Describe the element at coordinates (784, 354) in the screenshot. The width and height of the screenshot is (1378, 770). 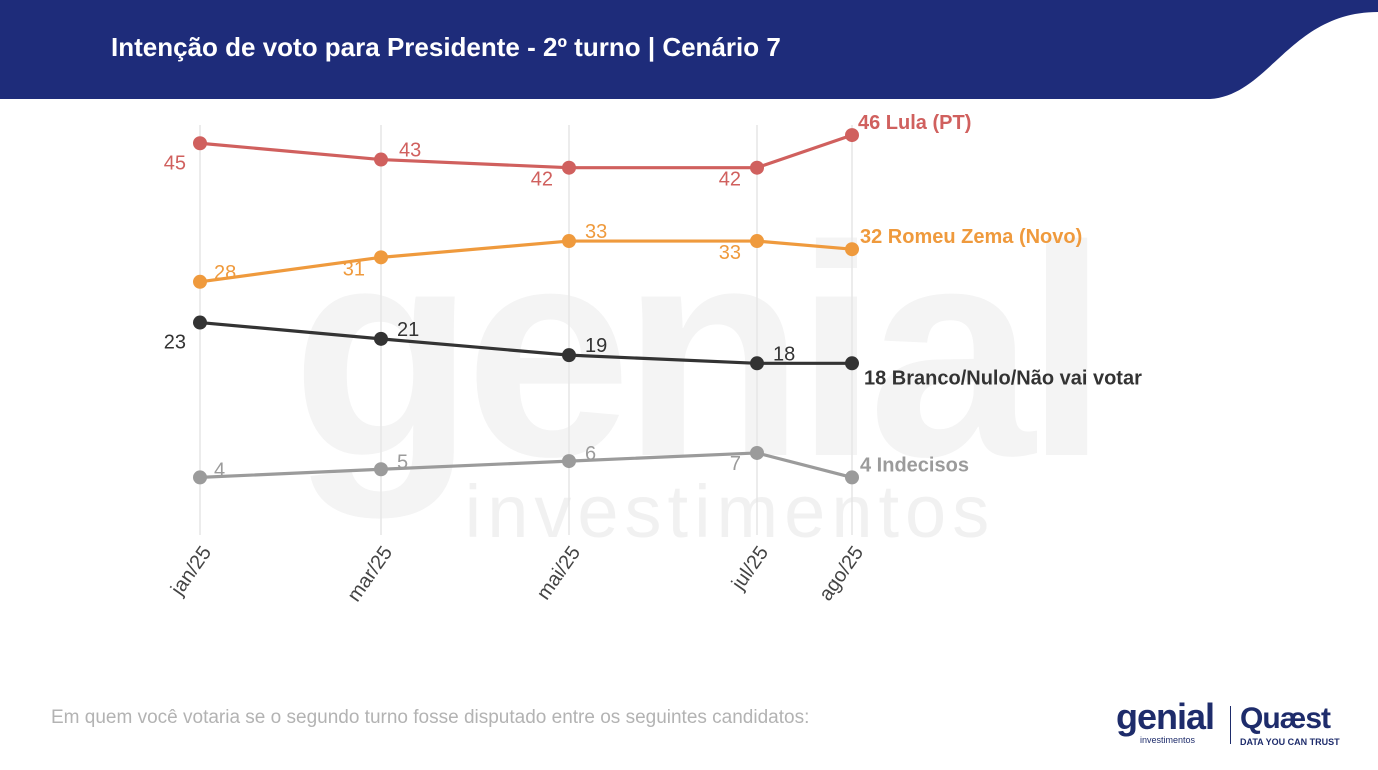
I see `data-label: 18` at that location.